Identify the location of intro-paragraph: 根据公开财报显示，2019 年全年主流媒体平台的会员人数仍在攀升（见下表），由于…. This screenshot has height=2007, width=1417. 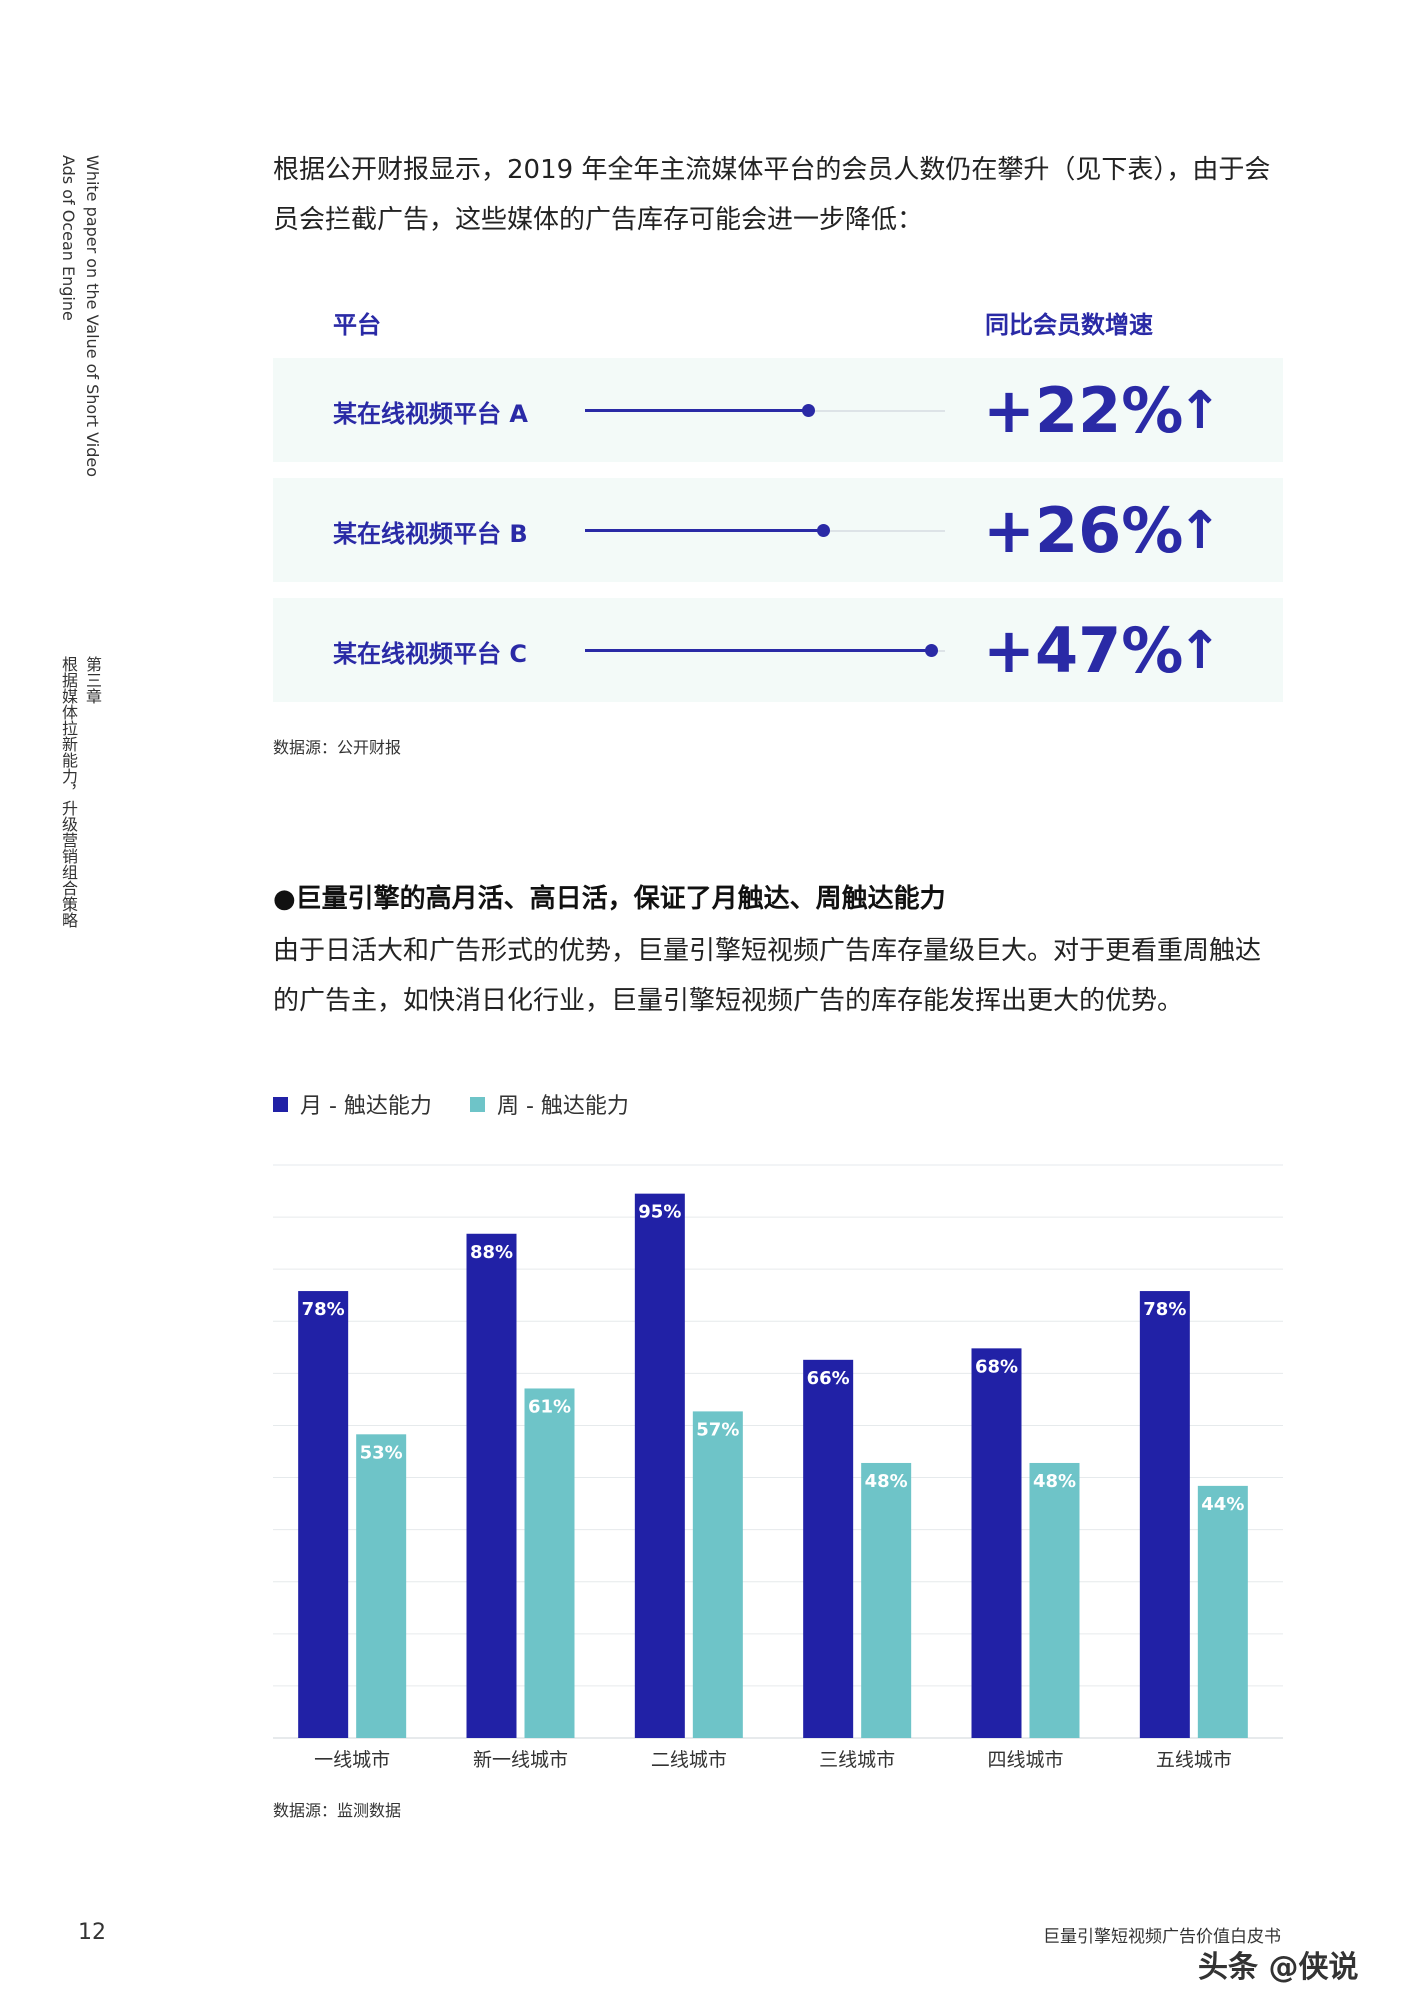
(772, 195).